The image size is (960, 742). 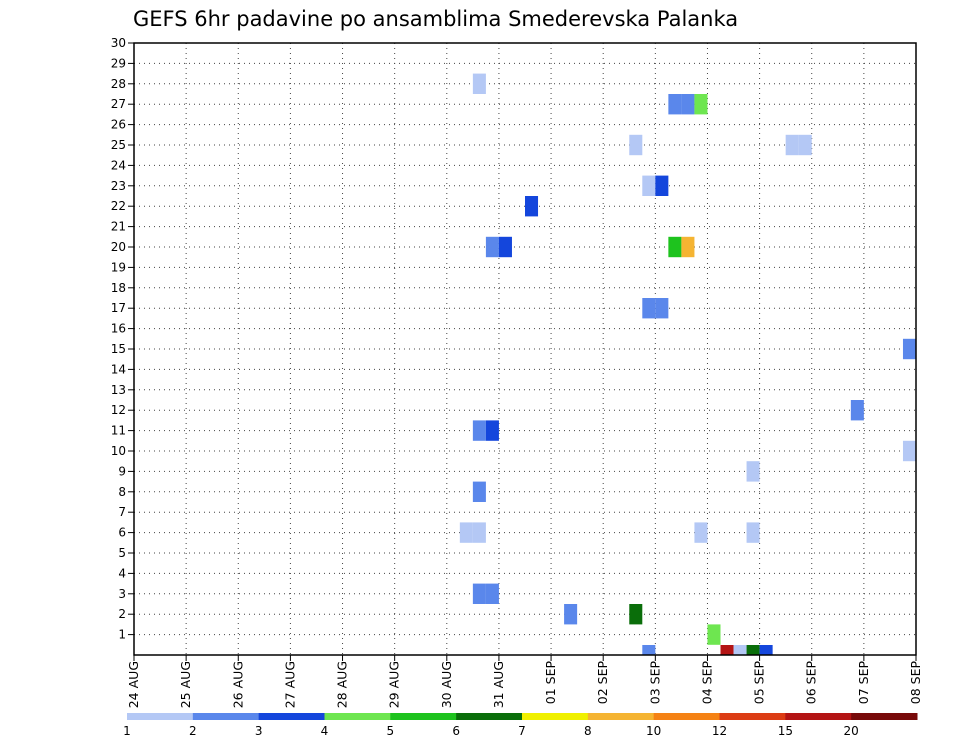 What do you see at coordinates (122, 533) in the screenshot?
I see `y-tick-label: 6` at bounding box center [122, 533].